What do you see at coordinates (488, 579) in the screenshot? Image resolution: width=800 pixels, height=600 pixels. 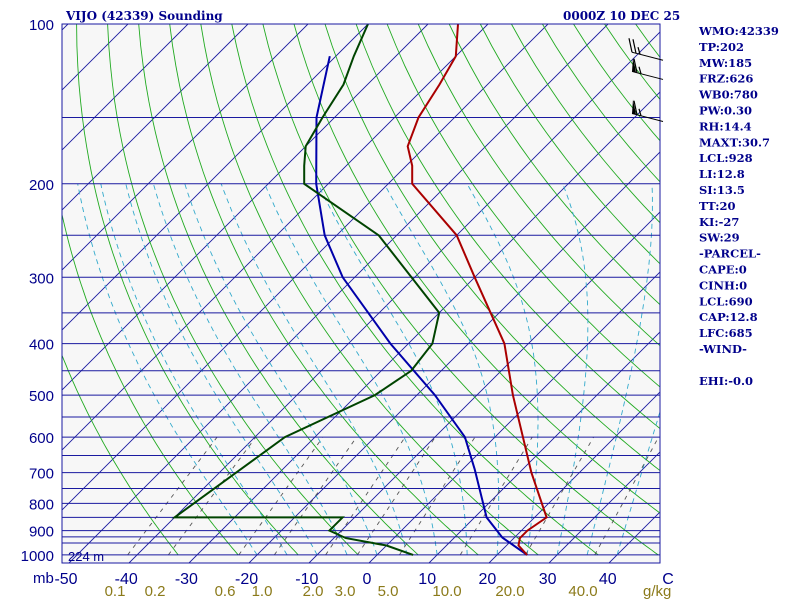 I see `temperature-tick-label: 20` at bounding box center [488, 579].